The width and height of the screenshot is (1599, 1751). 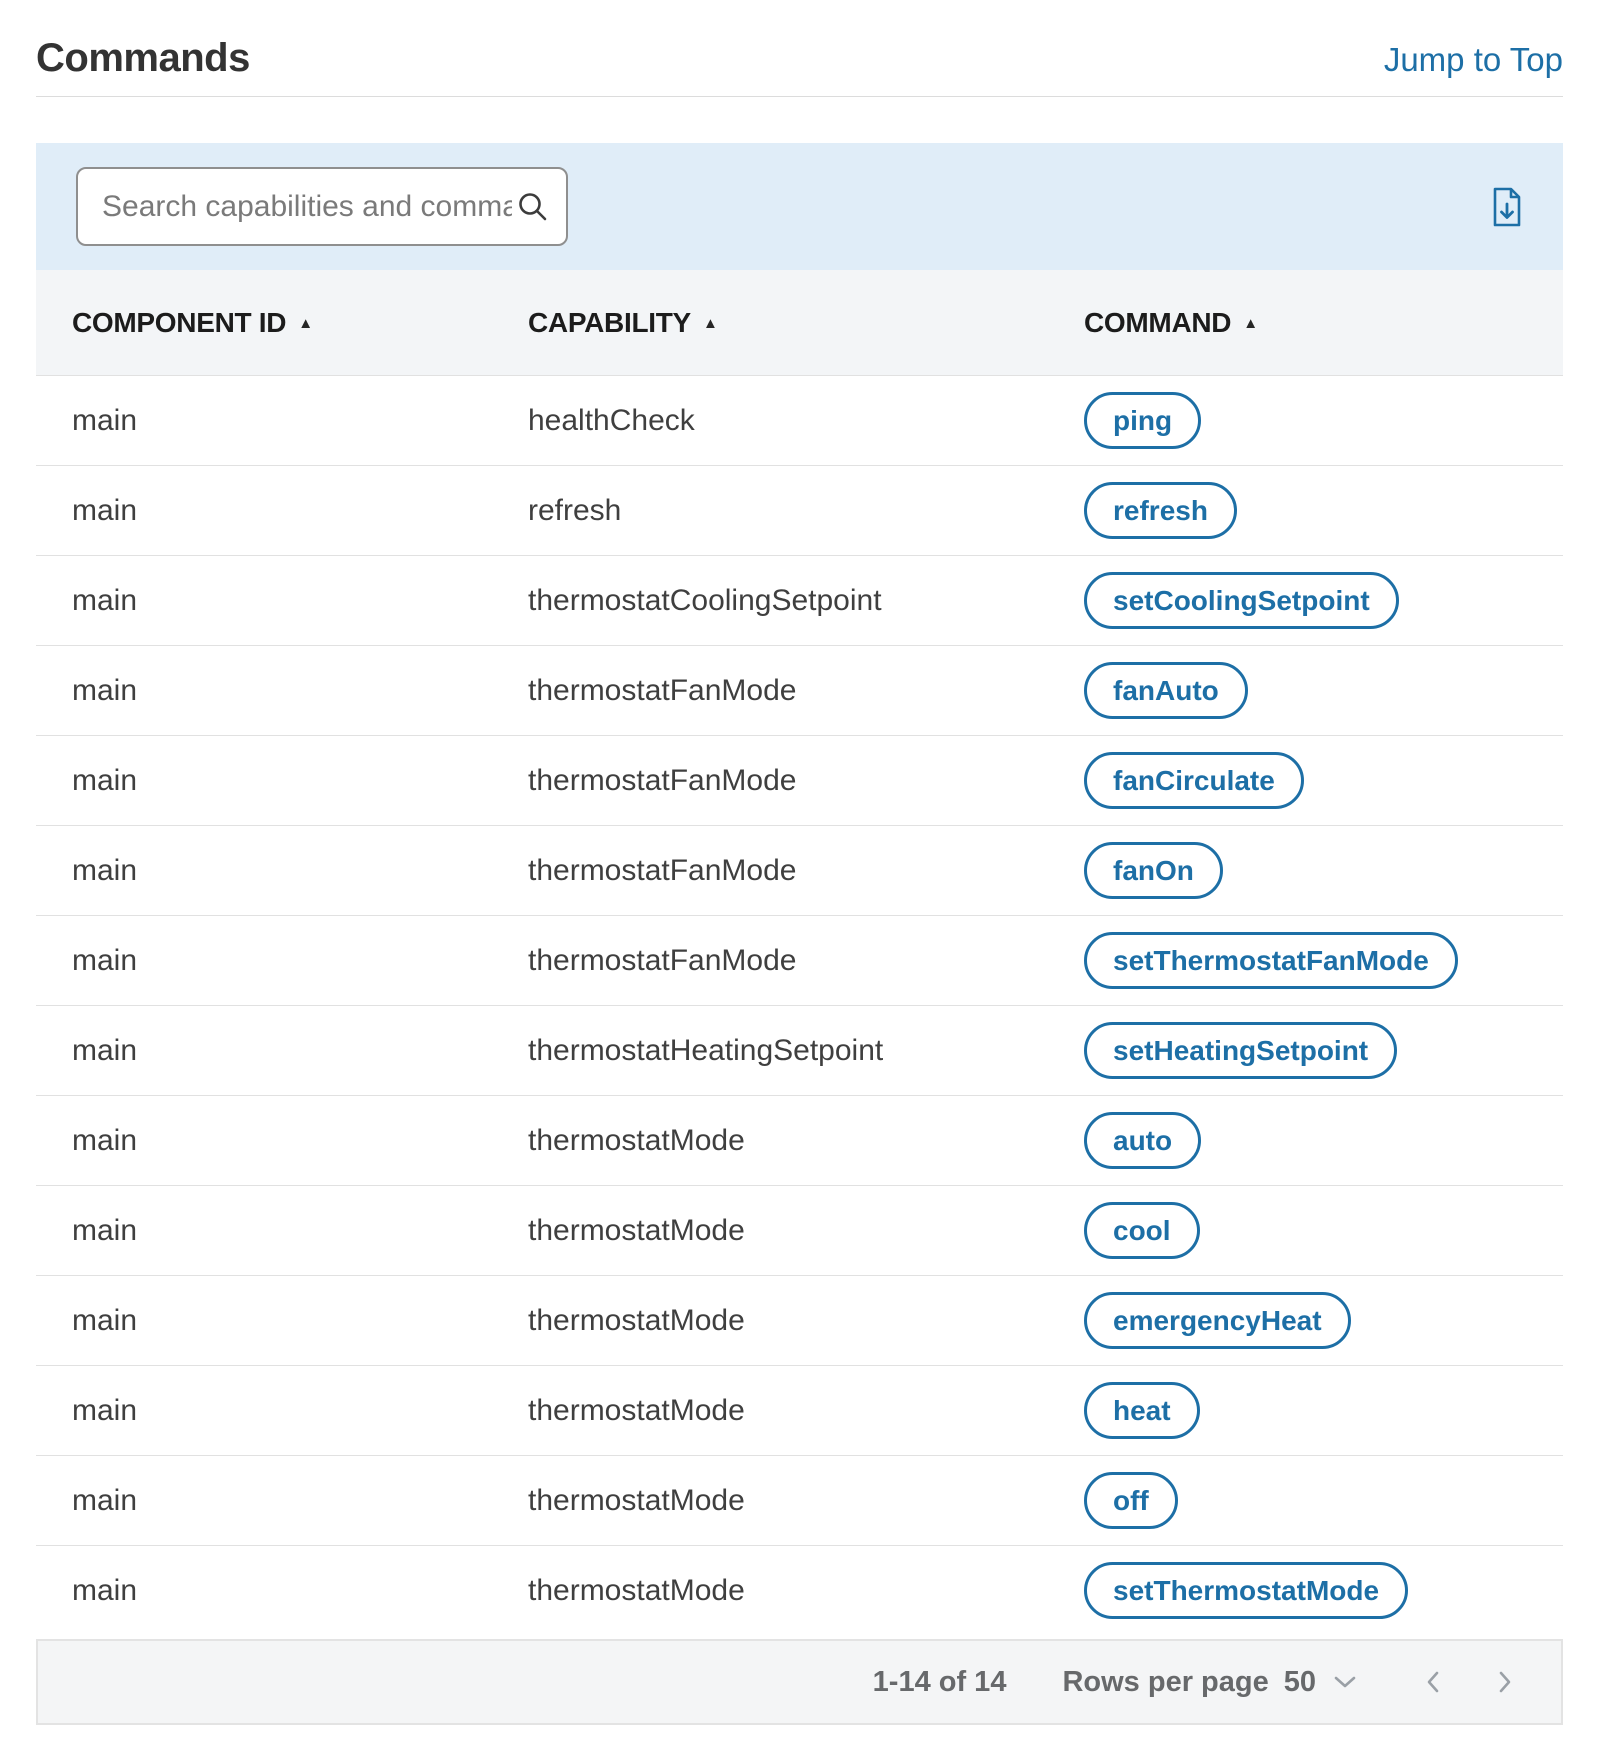 What do you see at coordinates (799, 1590) in the screenshot?
I see `table-row: main thermostatMode setThermostatMode` at bounding box center [799, 1590].